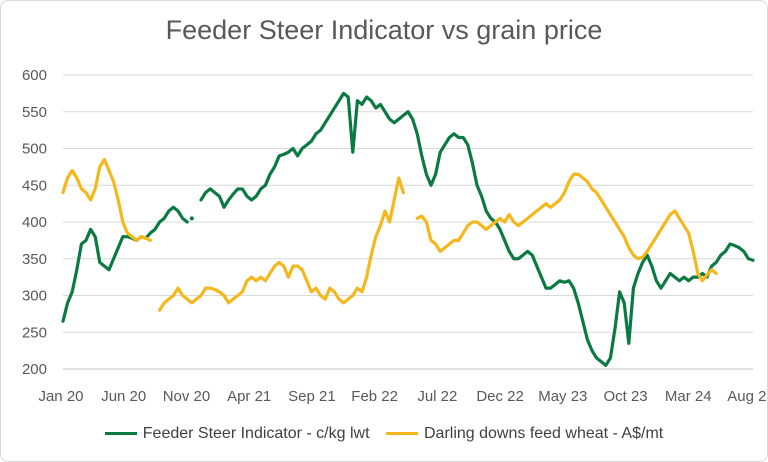 The height and width of the screenshot is (462, 768). I want to click on x-tick-label: Nov 20, so click(187, 396).